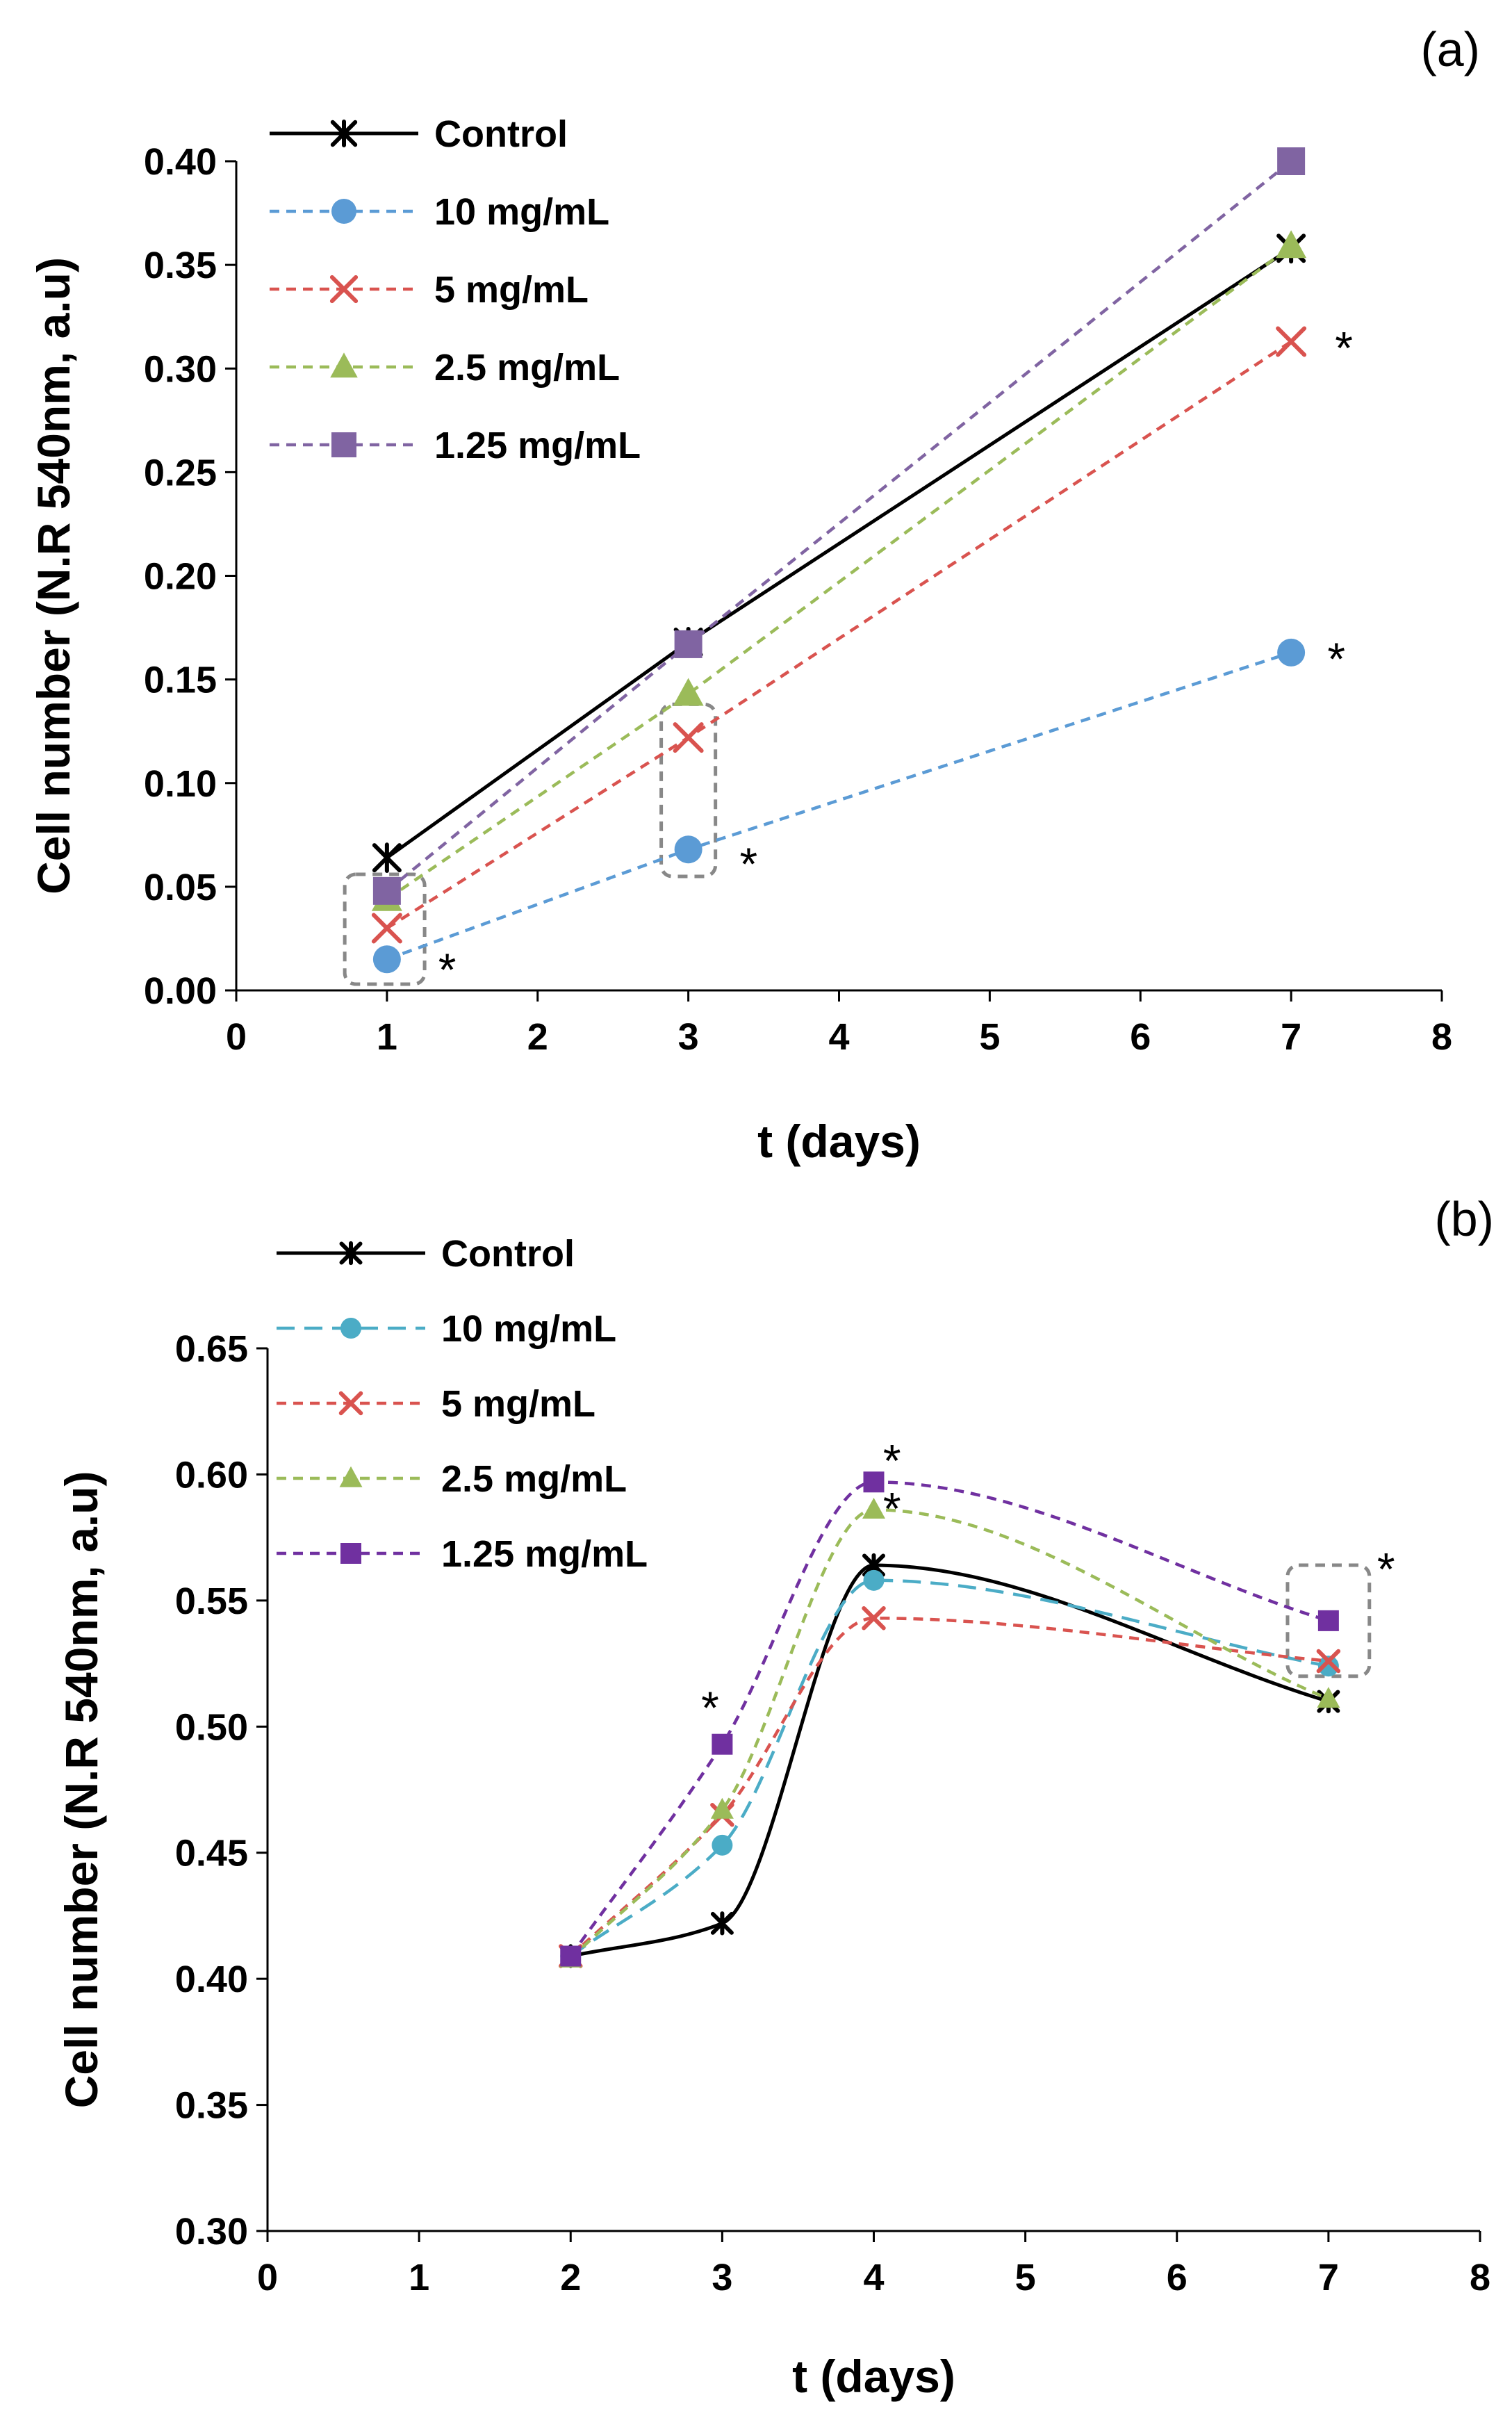 This screenshot has width=1512, height=2427. What do you see at coordinates (211, 1349) in the screenshot?
I see `y-tick-label: 0.65` at bounding box center [211, 1349].